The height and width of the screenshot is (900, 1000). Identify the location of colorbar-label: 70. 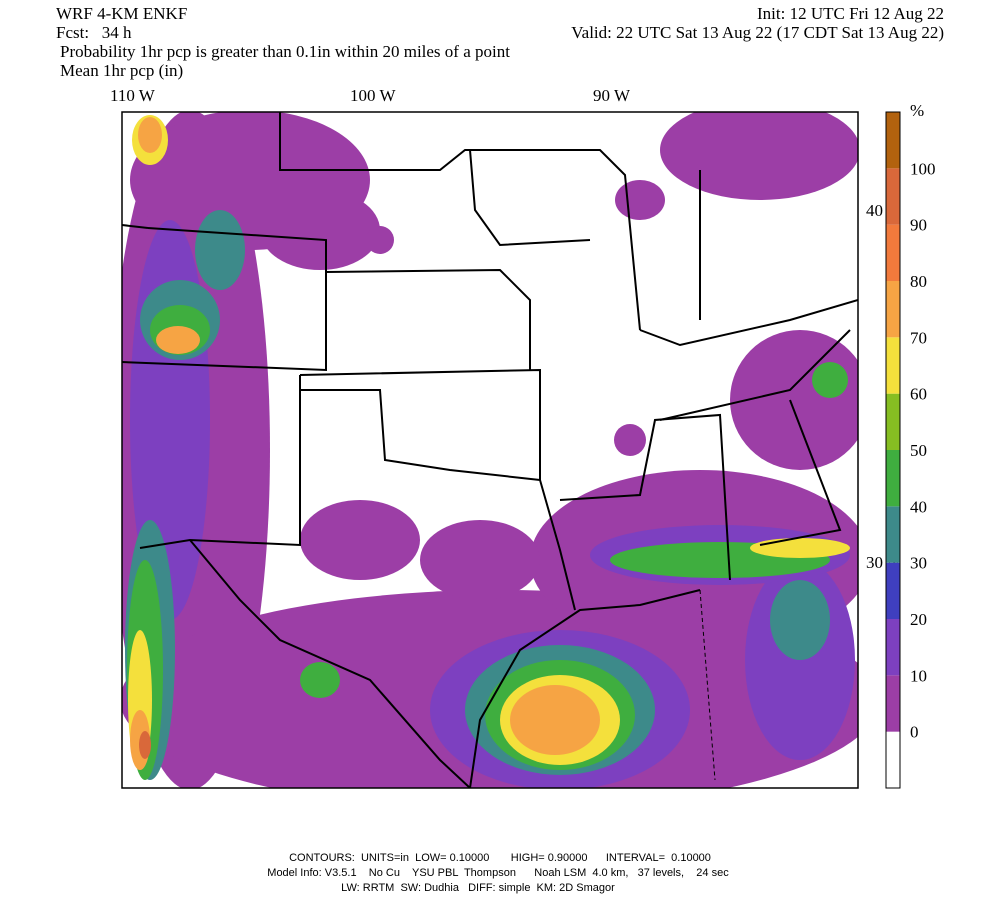
(918, 337).